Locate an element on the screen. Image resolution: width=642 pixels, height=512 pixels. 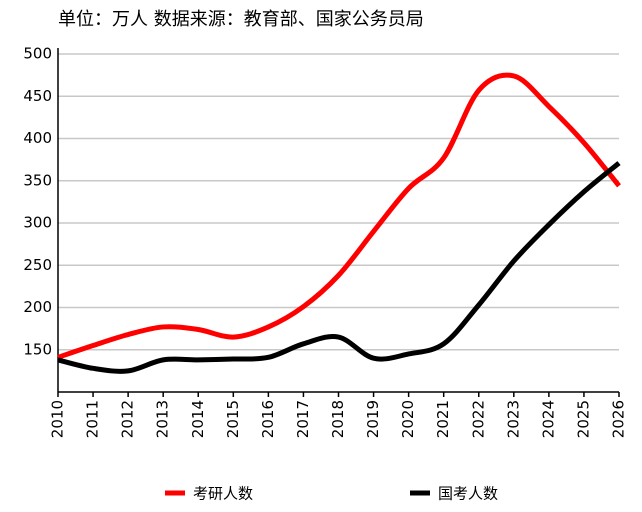
x-tick-label: 2023 is located at coordinates (513, 419).